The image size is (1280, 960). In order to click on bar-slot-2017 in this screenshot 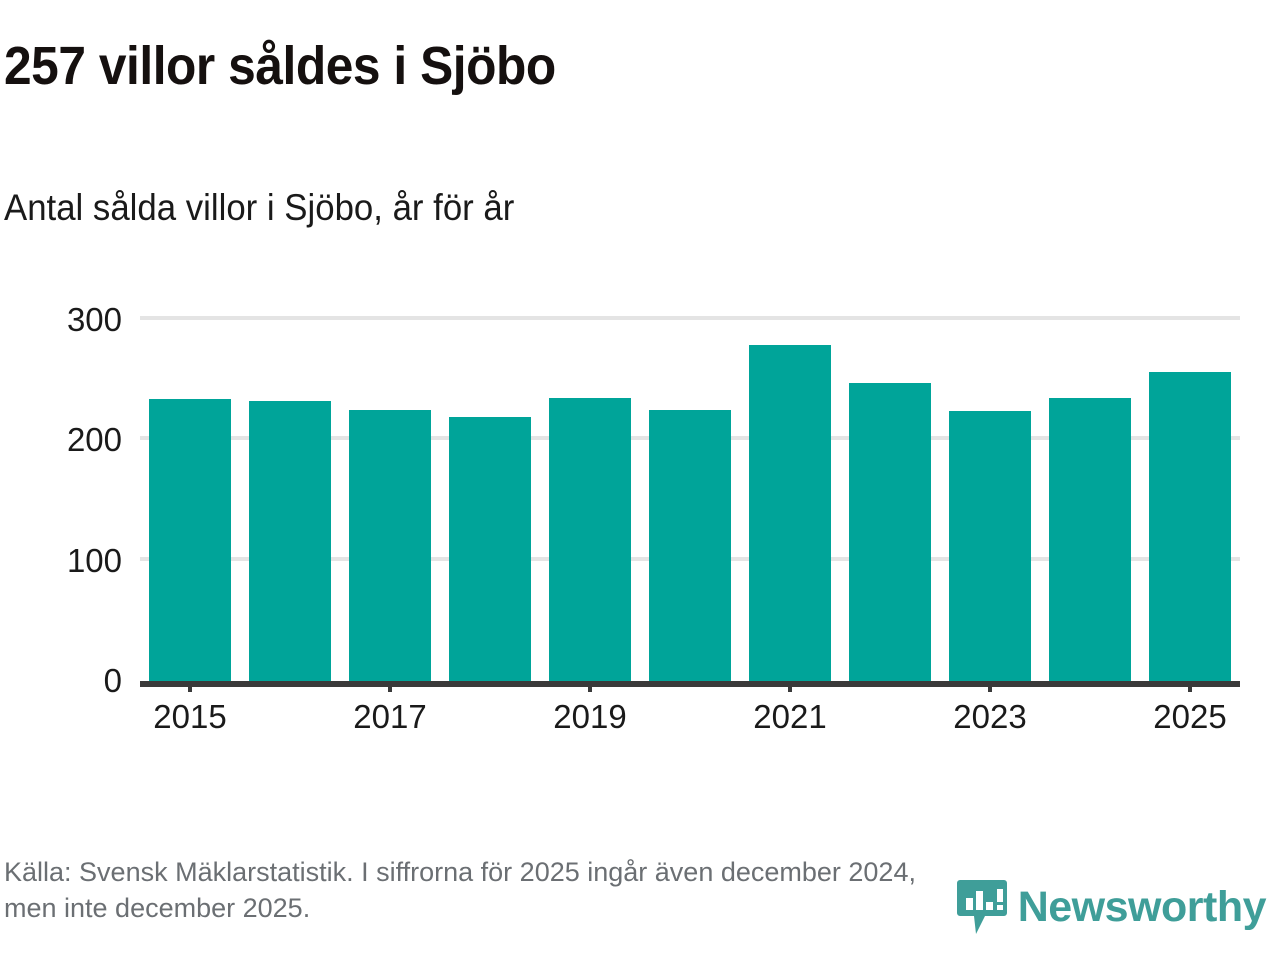, I will do `click(390, 500)`.